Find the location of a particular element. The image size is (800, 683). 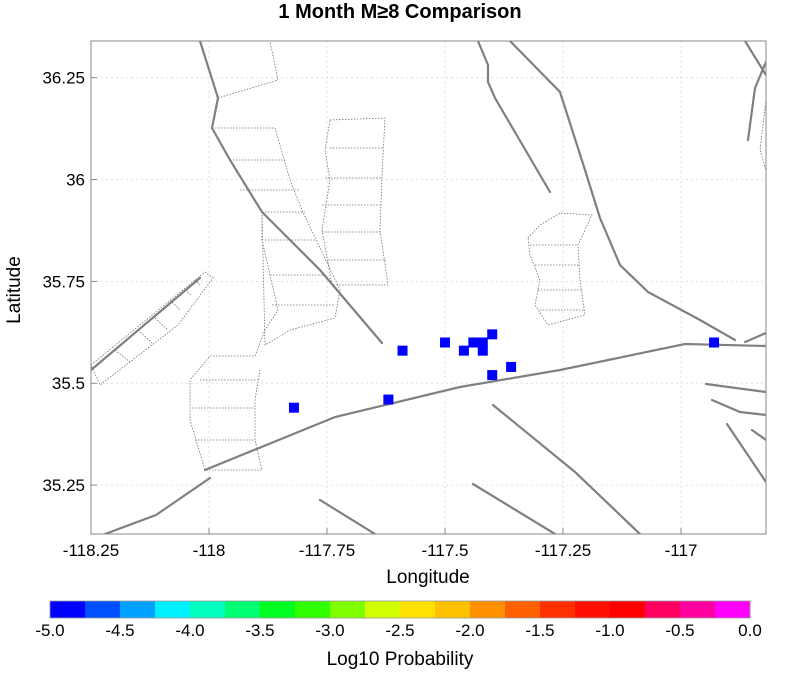

colorbar-tick-label: -3.5 is located at coordinates (259, 630).